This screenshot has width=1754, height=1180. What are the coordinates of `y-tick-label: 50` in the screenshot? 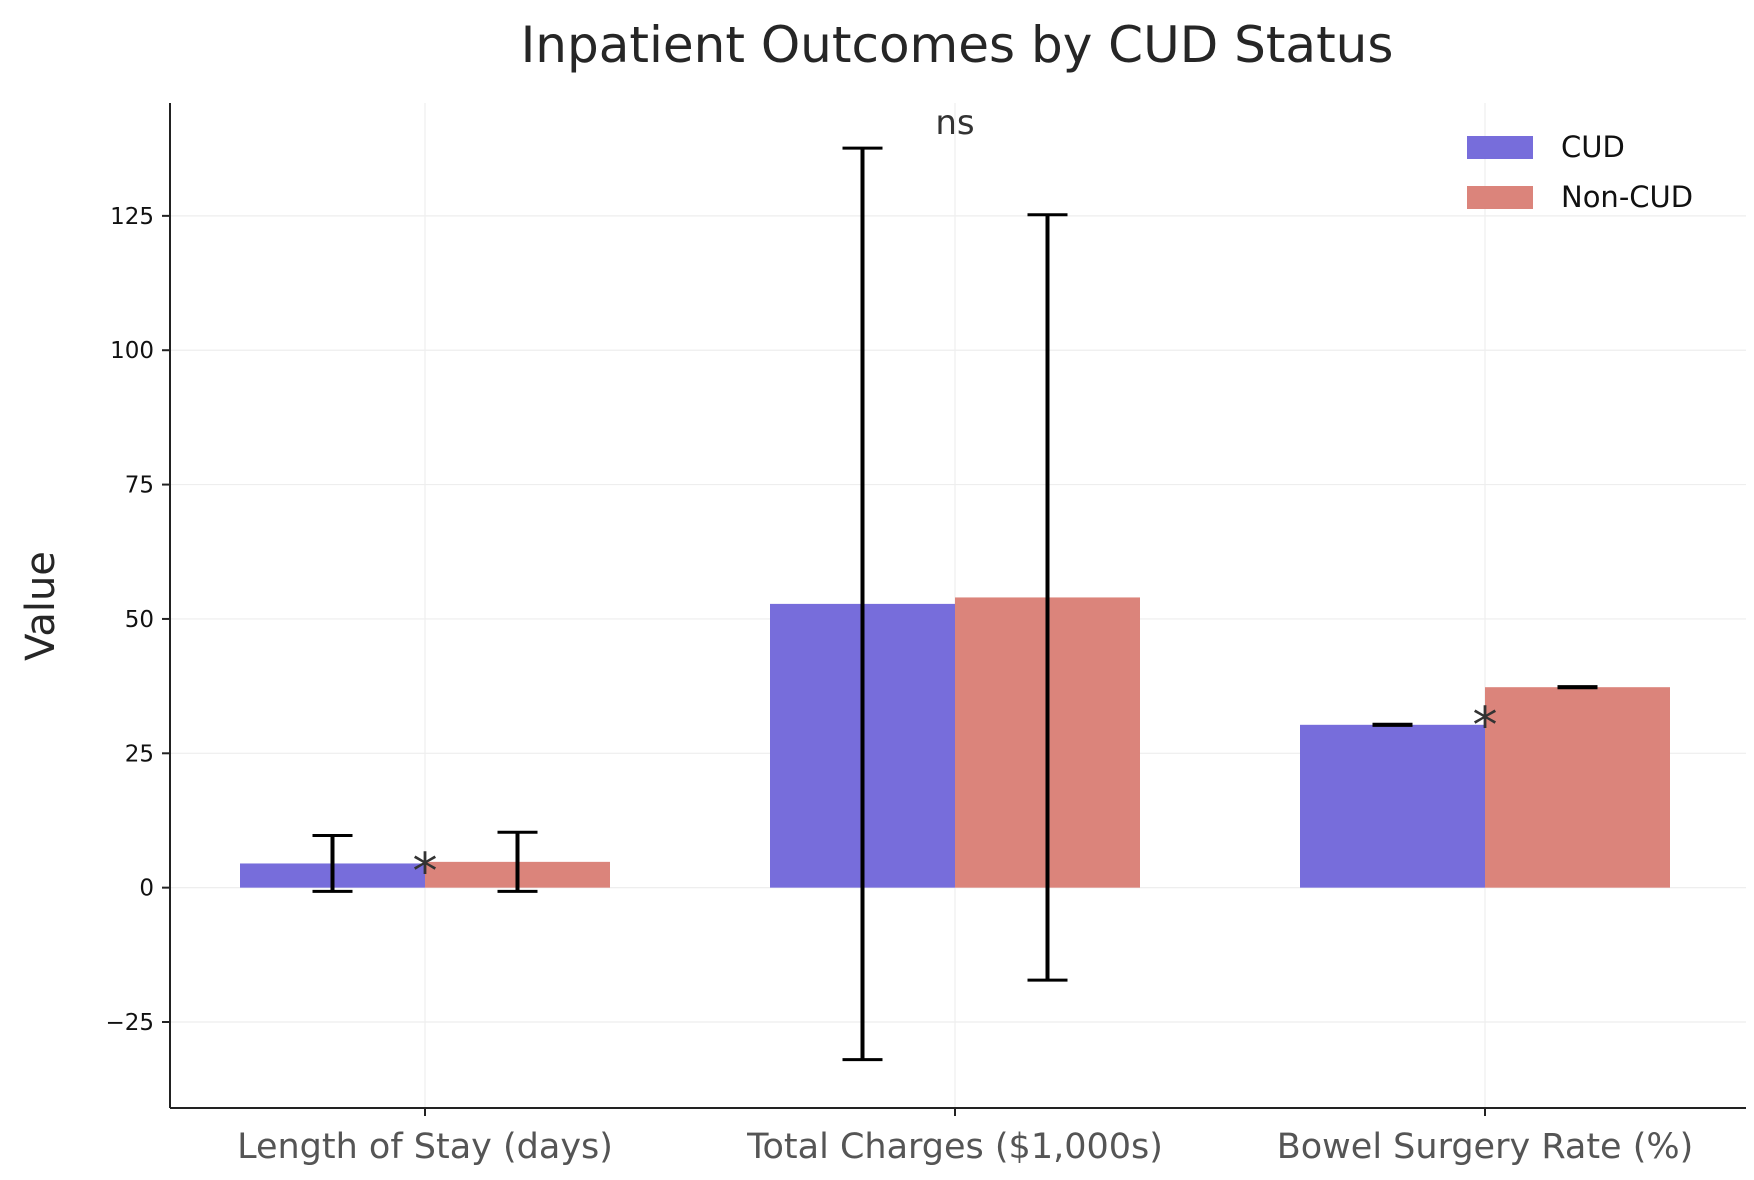 It's located at (139, 620).